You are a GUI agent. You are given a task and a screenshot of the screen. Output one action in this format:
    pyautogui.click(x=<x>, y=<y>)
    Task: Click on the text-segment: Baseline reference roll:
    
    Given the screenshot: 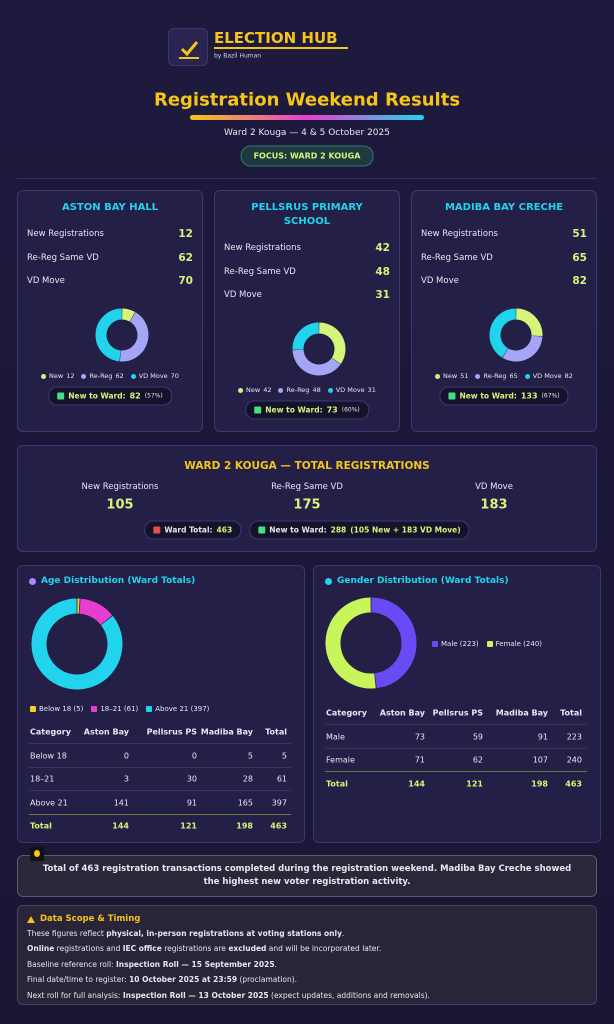 What is the action you would take?
    pyautogui.click(x=71, y=964)
    